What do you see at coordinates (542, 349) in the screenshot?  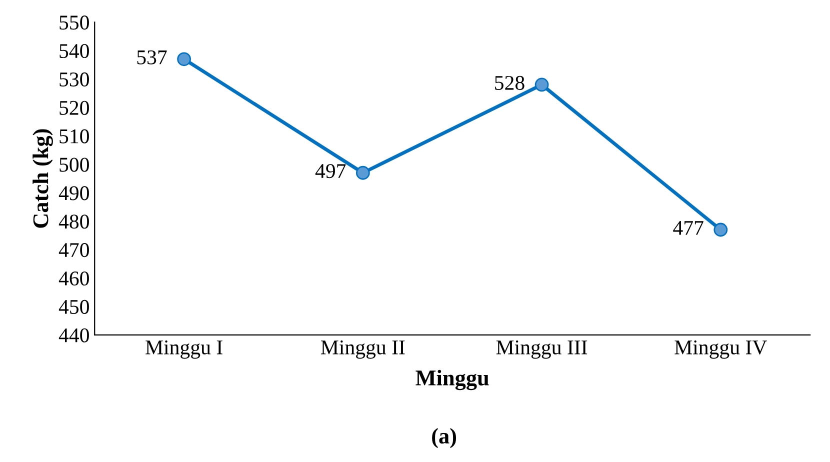 I see `x-tick-label: Minggu III` at bounding box center [542, 349].